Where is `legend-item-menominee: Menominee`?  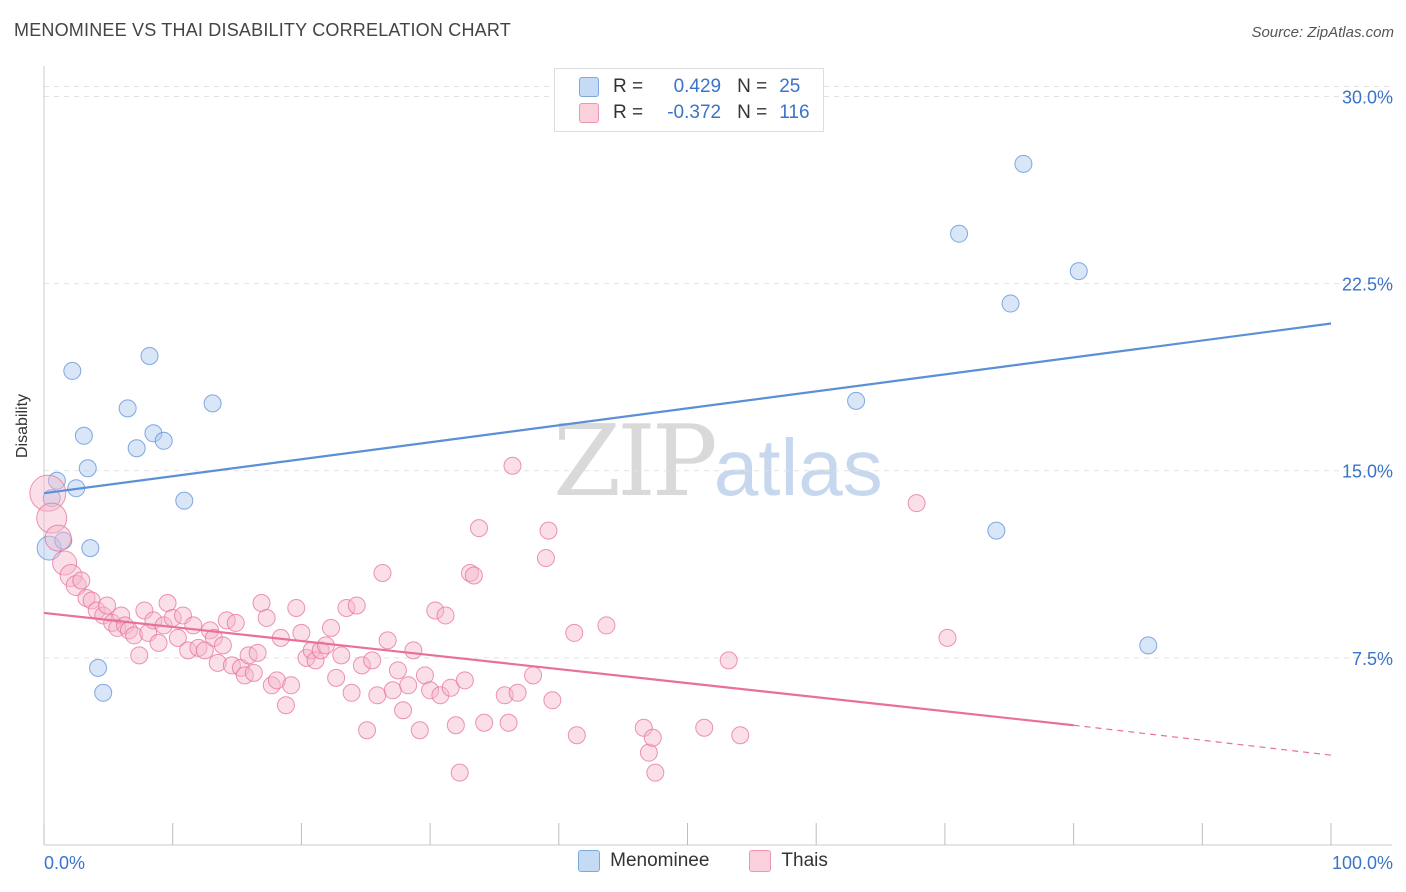
legend-item-menominee: Menominee is located at coordinates (643, 861).